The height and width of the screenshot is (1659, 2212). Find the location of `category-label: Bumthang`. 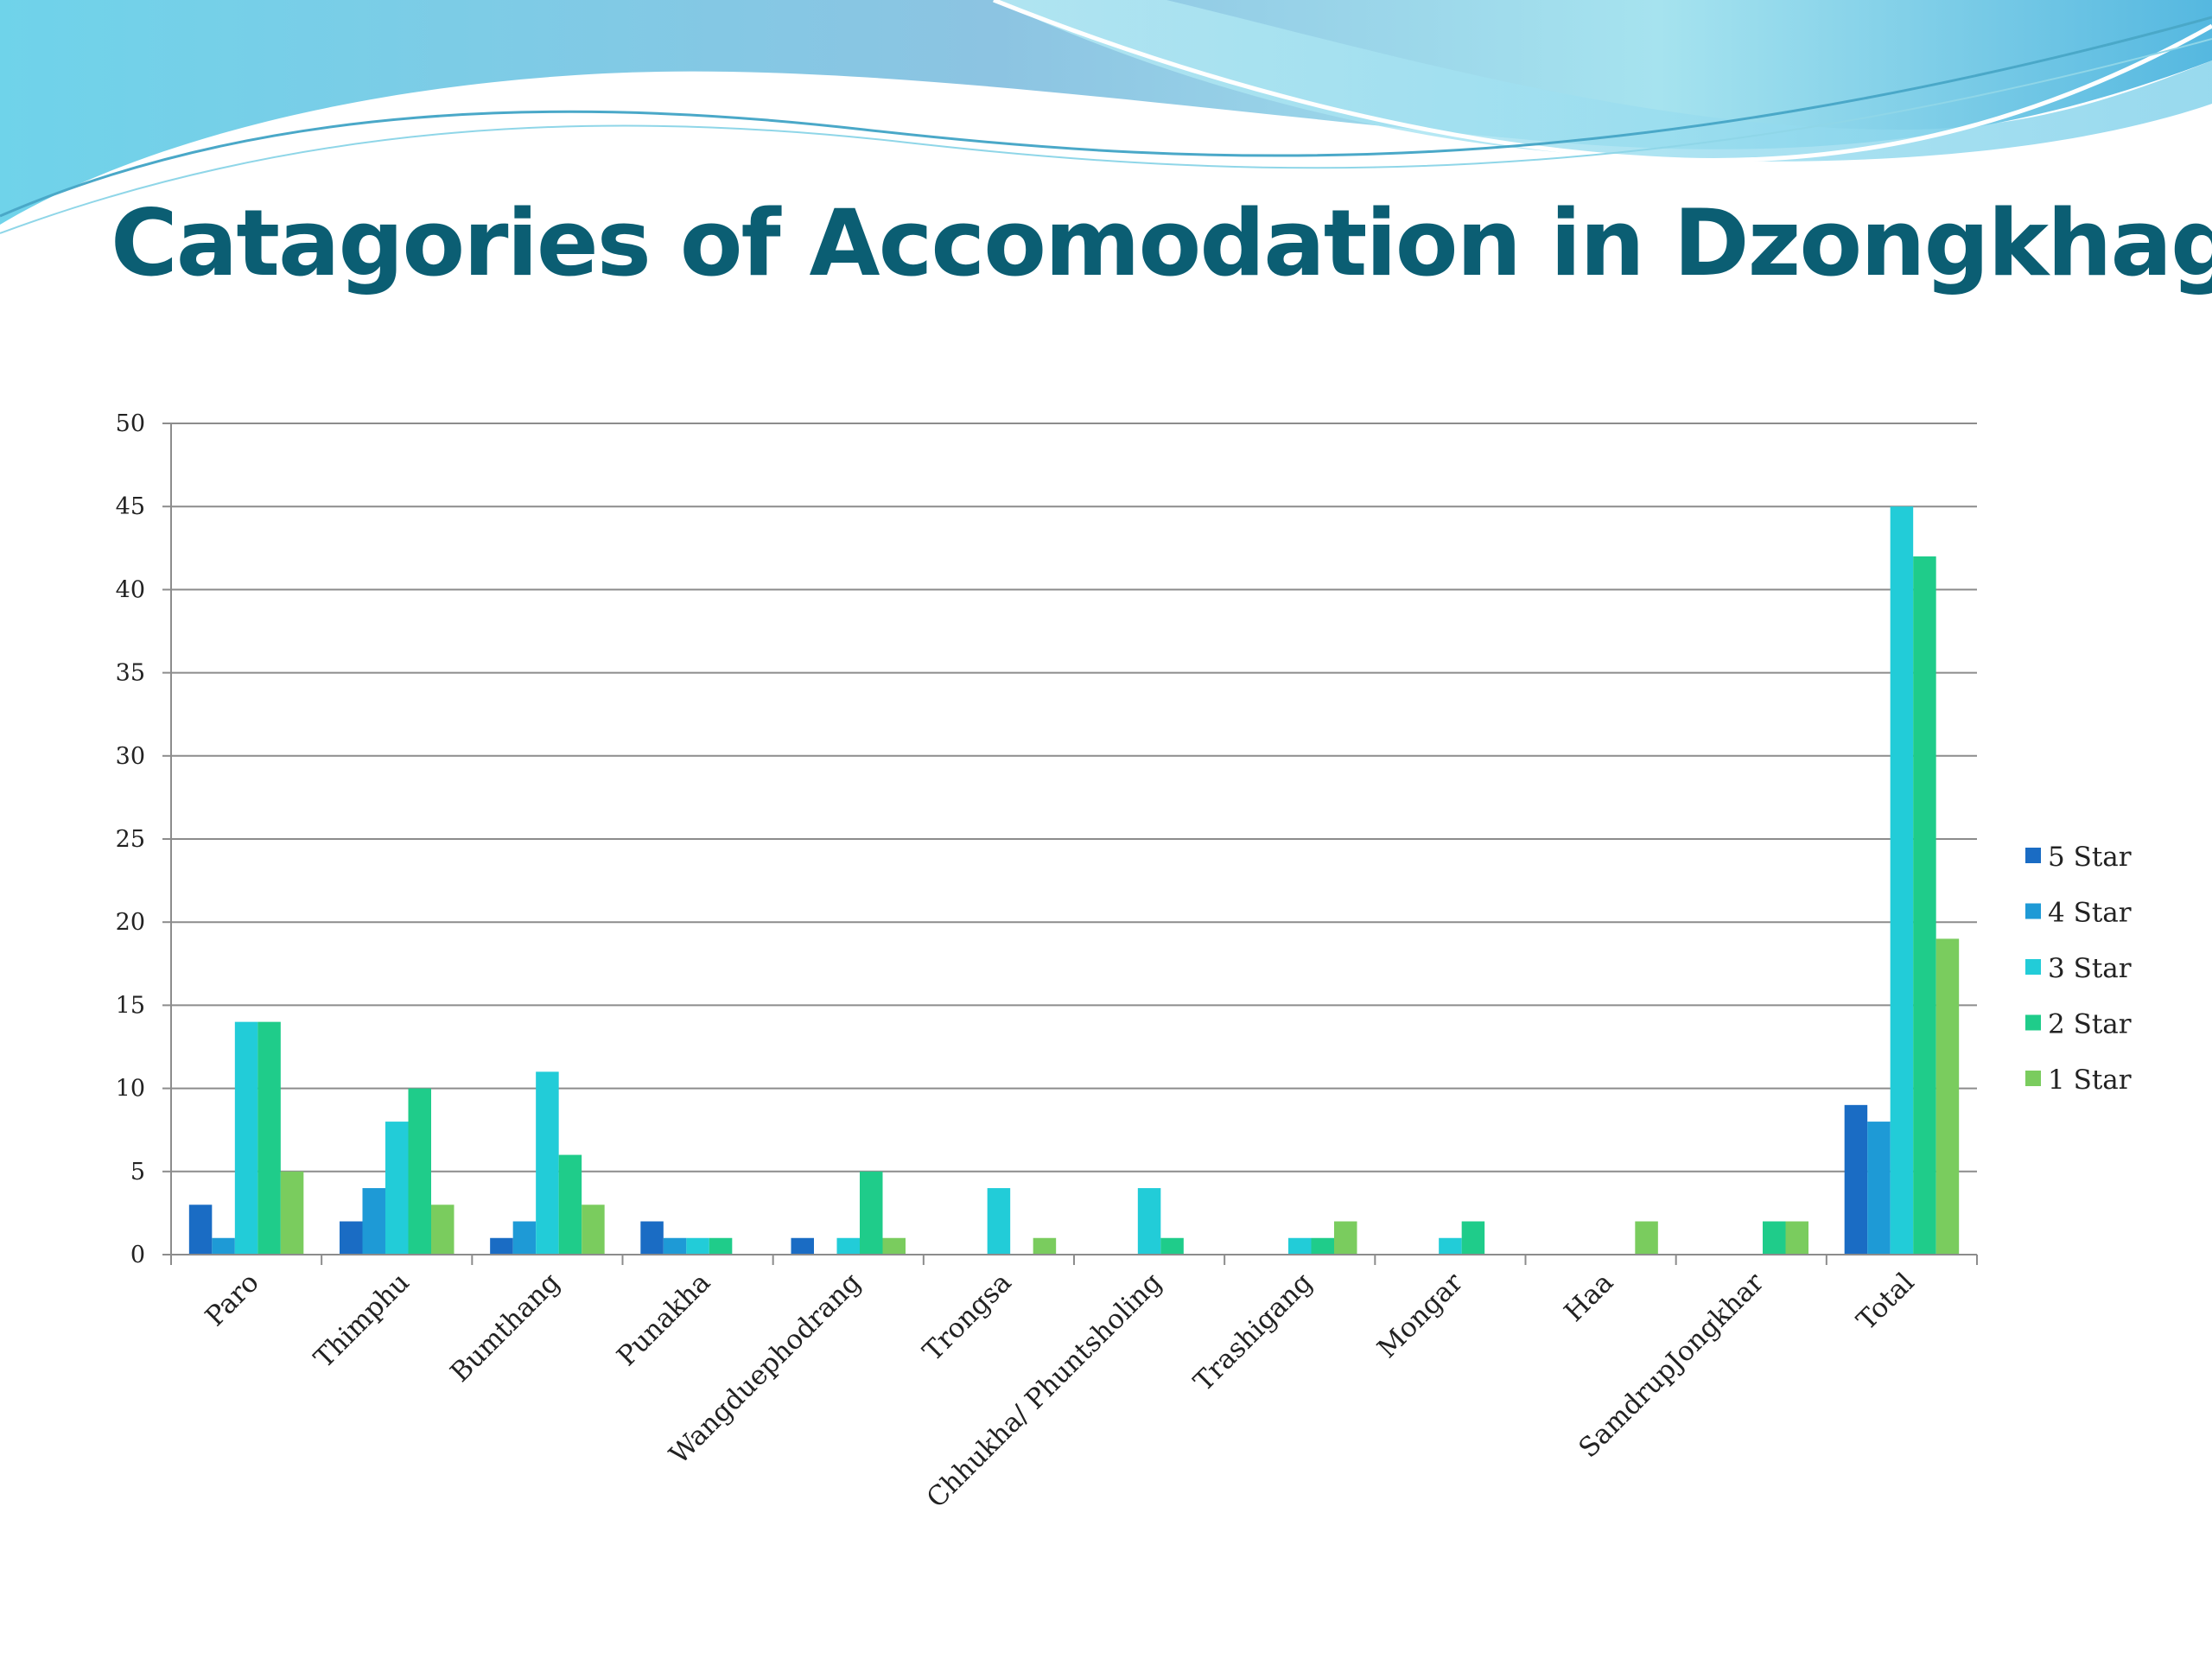

category-label: Bumthang is located at coordinates (505, 1328).